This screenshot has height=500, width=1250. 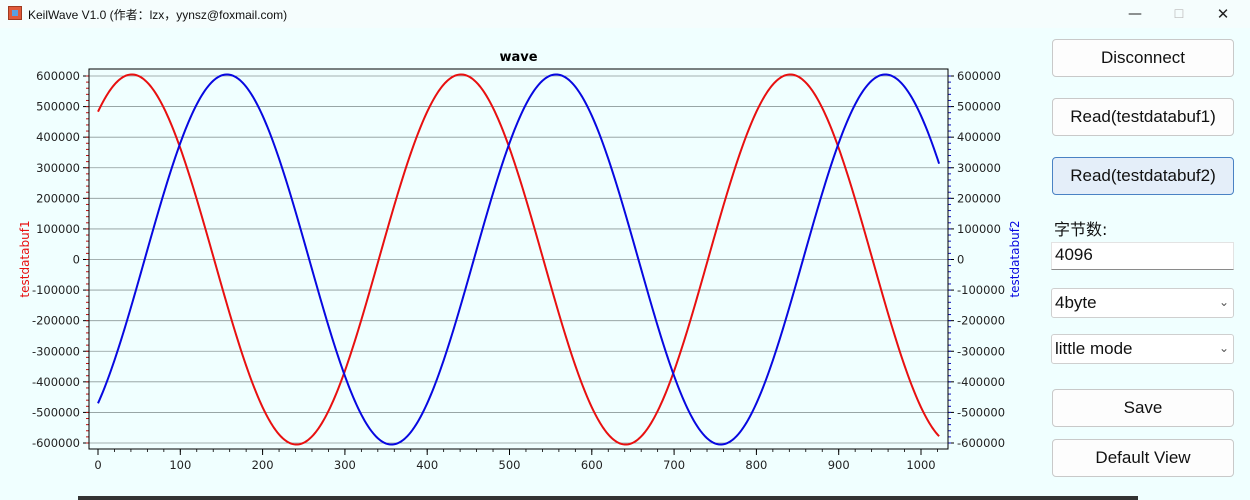 I want to click on bottom-border, so click(x=608, y=498).